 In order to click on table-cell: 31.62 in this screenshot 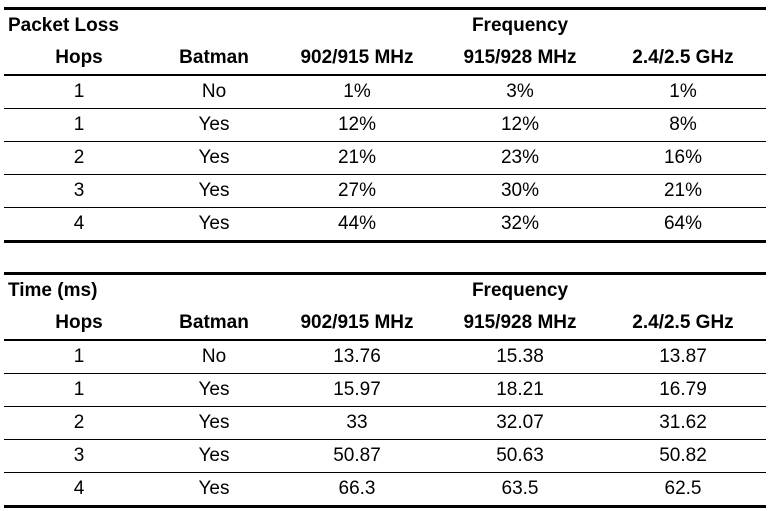, I will do `click(683, 423)`.